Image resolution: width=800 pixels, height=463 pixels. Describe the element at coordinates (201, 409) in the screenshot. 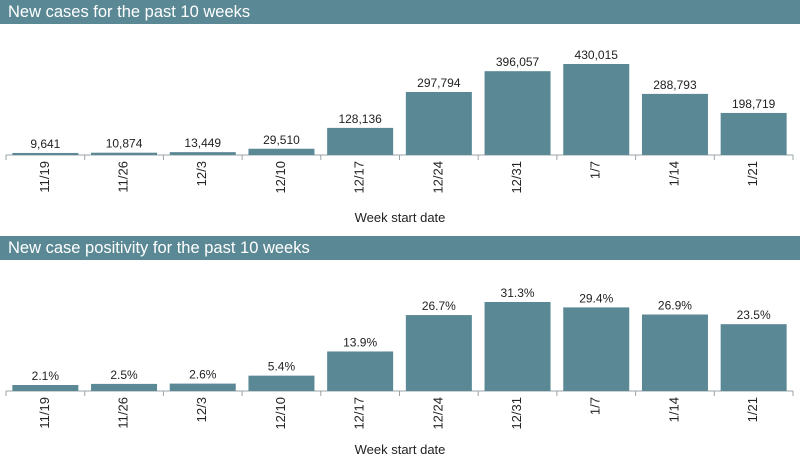

I see `positivity-tick-label: 12/3` at that location.